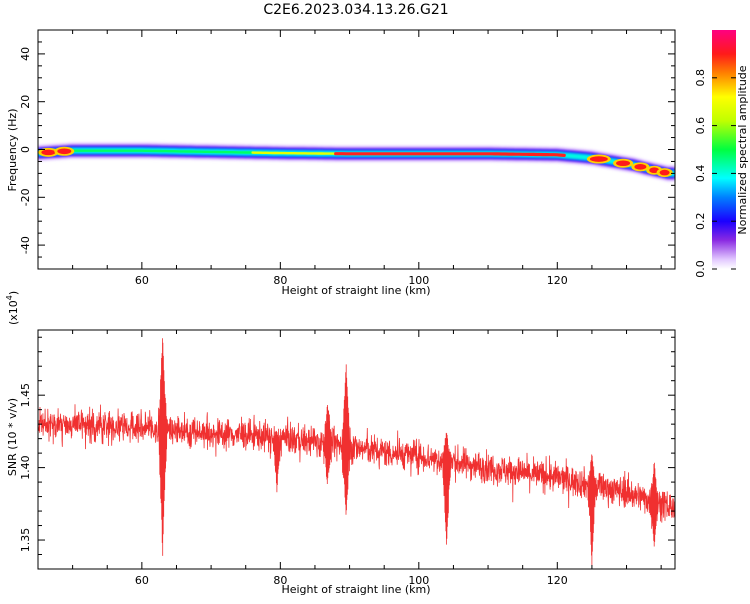  Describe the element at coordinates (25, 149) in the screenshot. I see `spectrogram-ytick-label: 0` at that location.